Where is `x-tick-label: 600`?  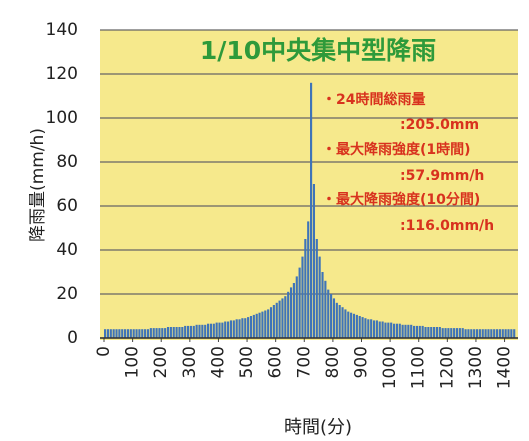
x-tick-label: 600 is located at coordinates (276, 362).